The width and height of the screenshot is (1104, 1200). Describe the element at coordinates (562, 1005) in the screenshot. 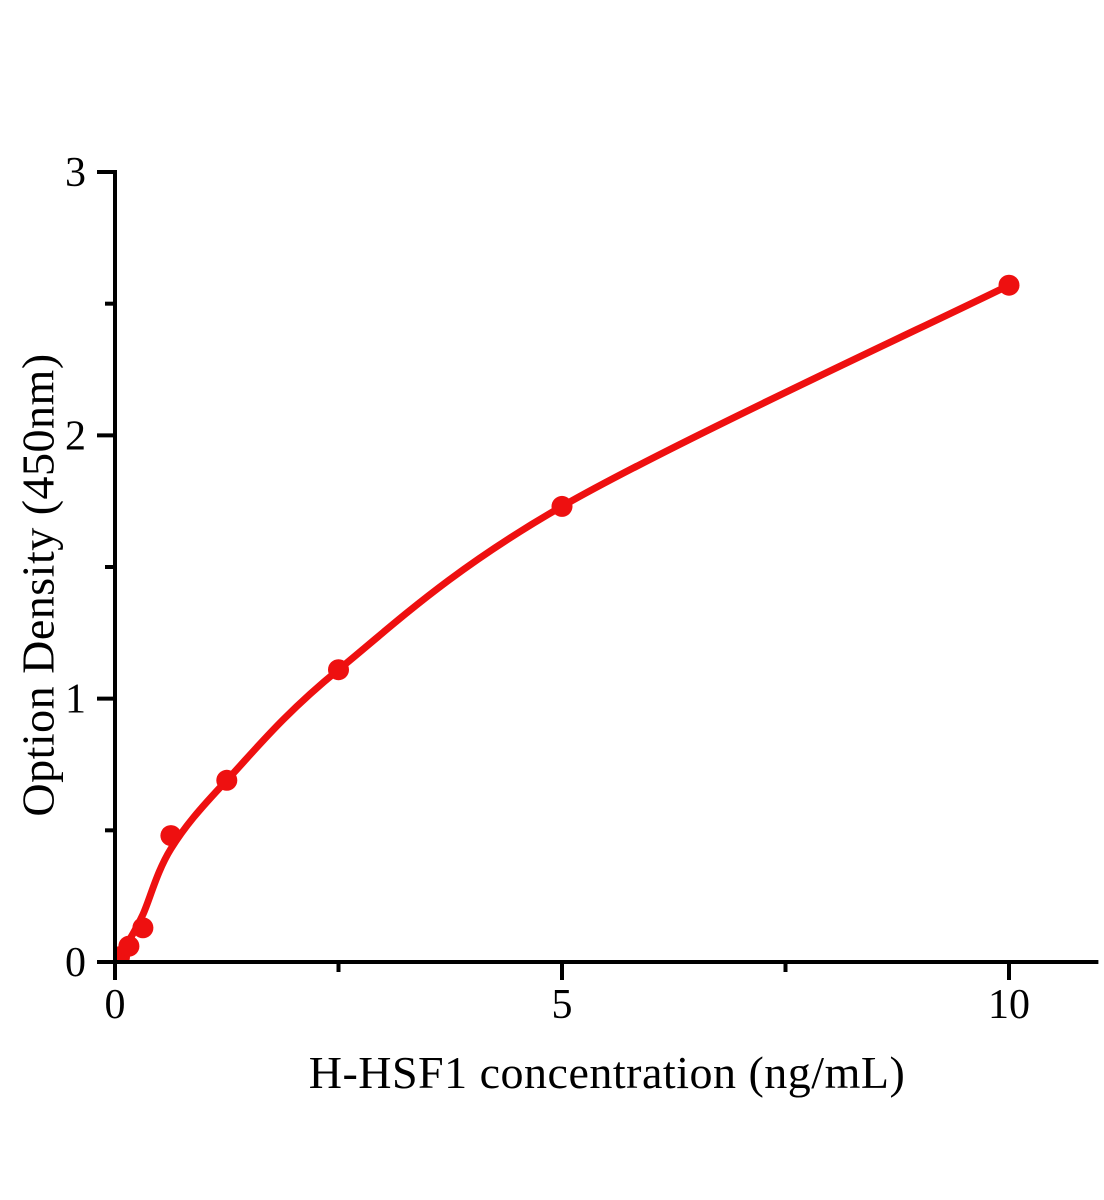

I see `x-tick-label: 5` at that location.